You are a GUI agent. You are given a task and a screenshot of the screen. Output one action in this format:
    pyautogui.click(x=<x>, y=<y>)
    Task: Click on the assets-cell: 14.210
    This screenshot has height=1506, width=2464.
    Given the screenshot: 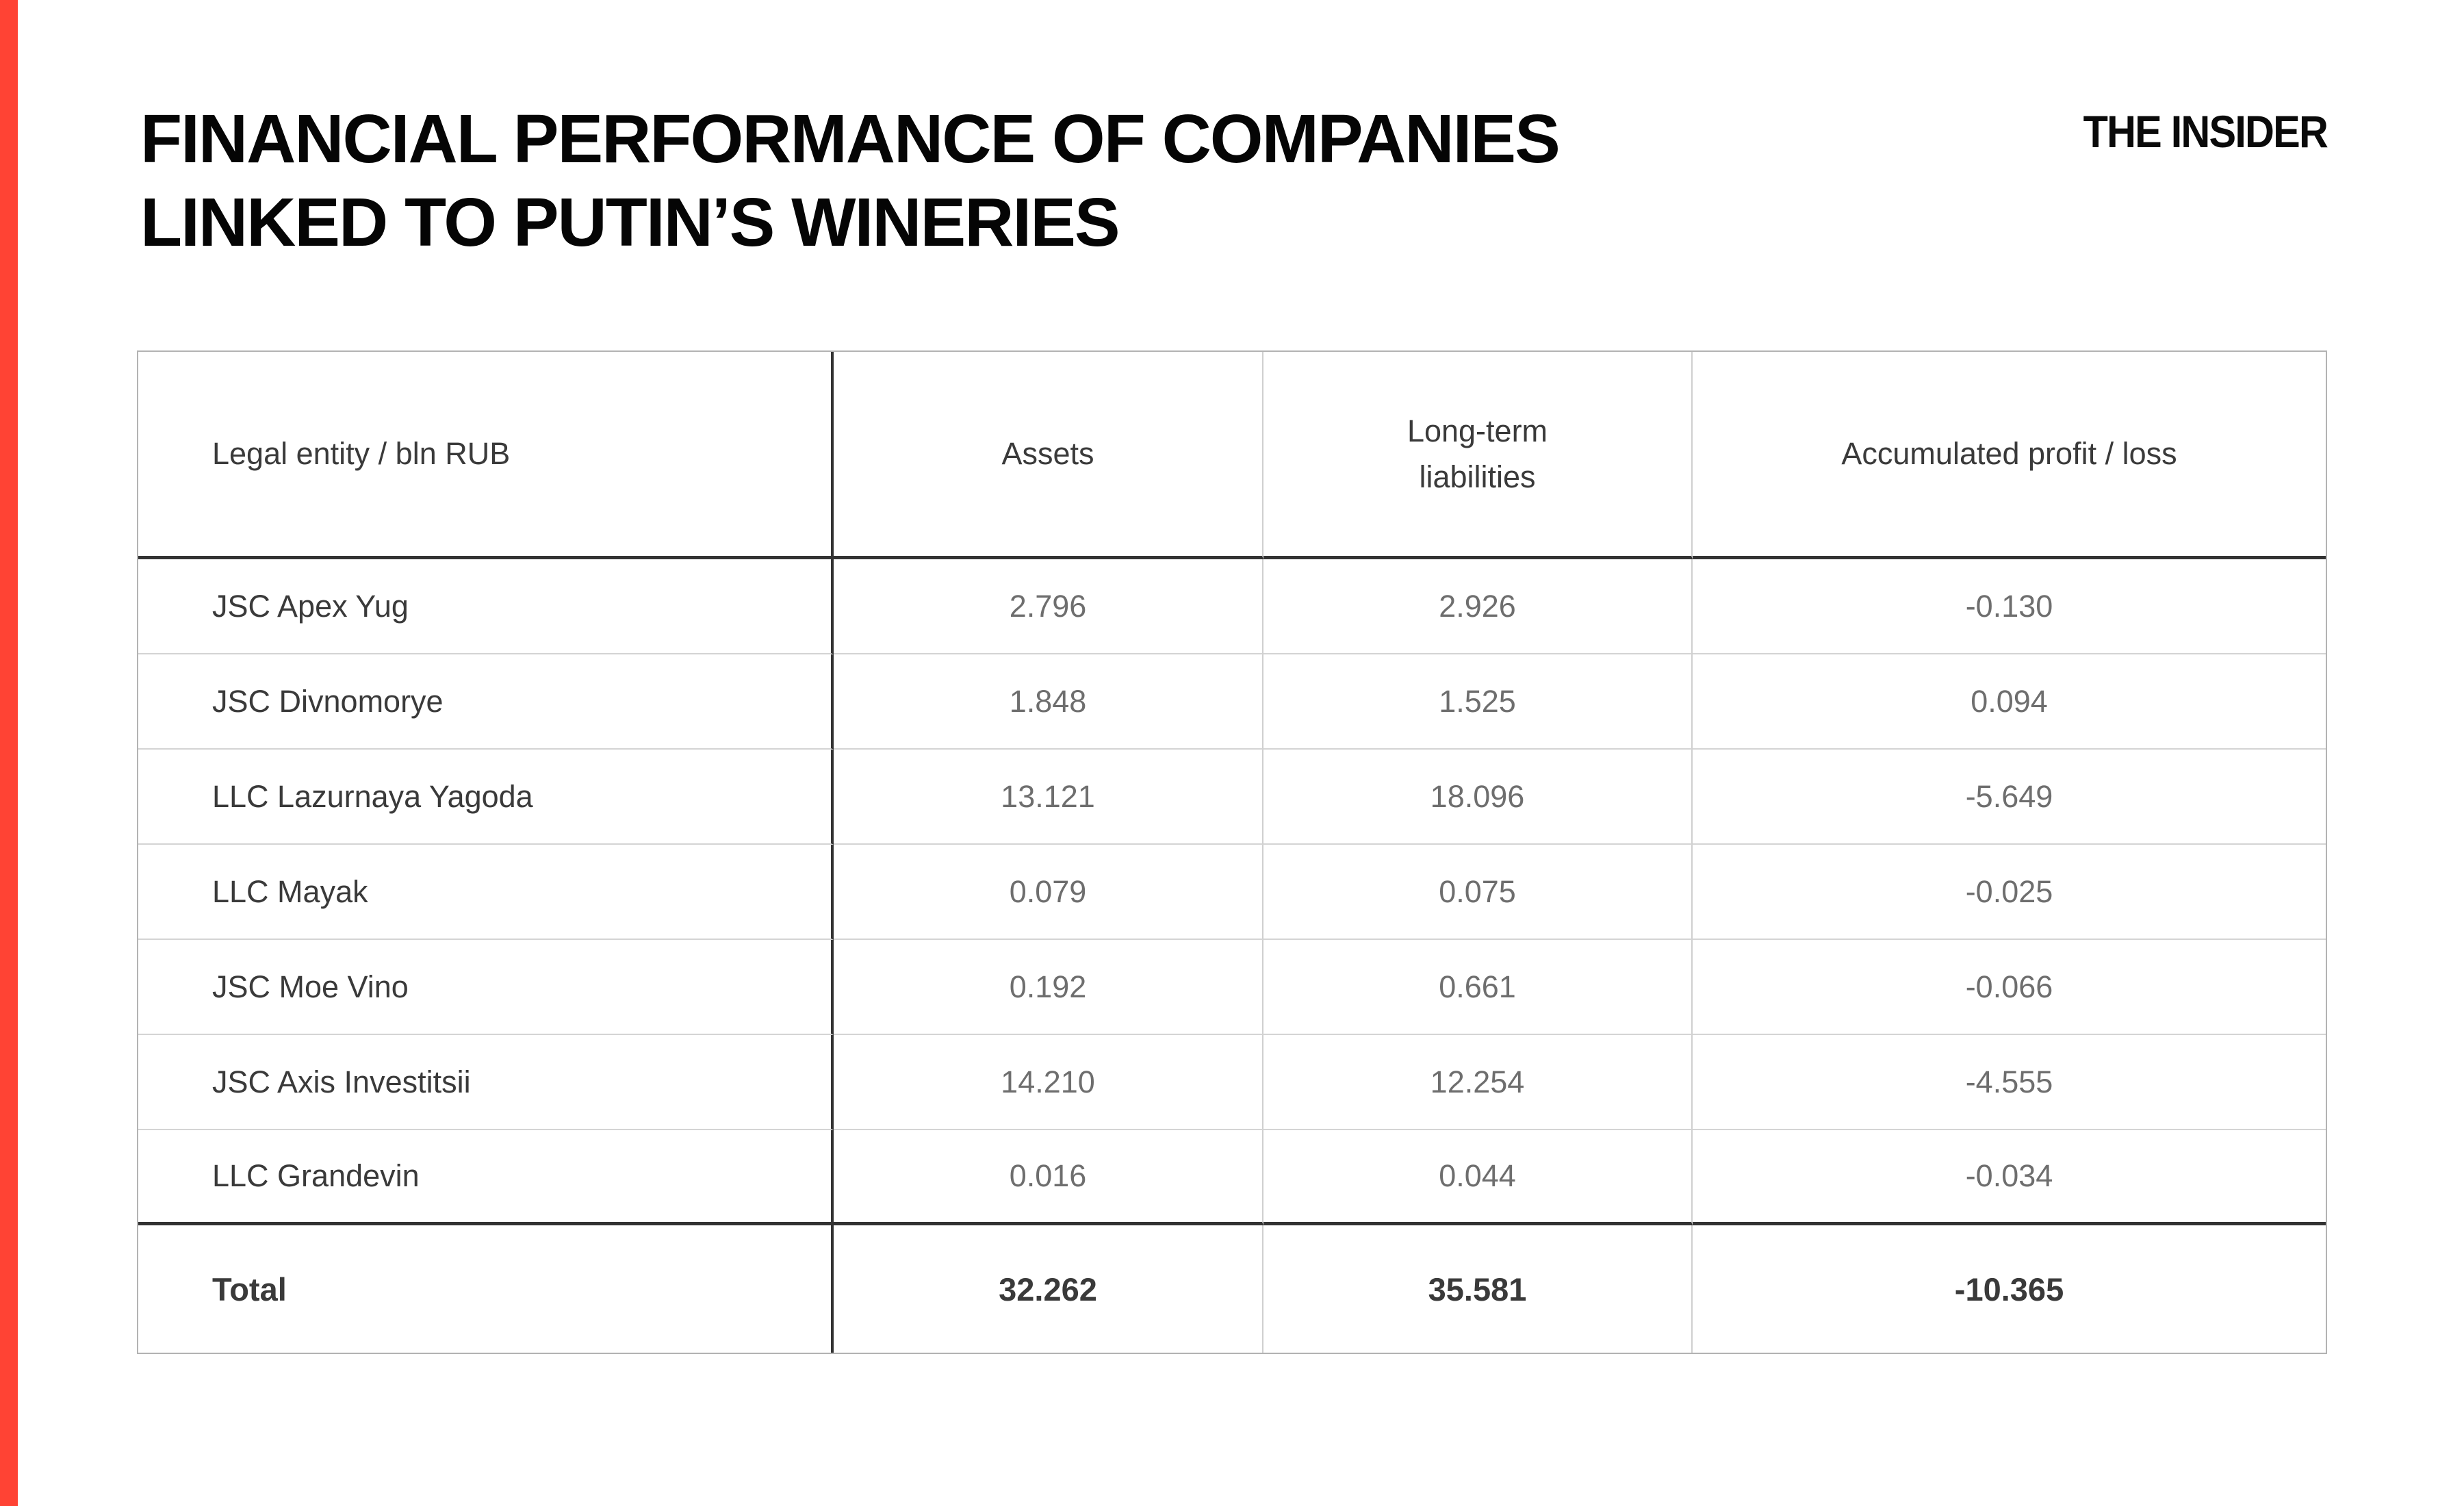 What is the action you would take?
    pyautogui.click(x=1048, y=1082)
    